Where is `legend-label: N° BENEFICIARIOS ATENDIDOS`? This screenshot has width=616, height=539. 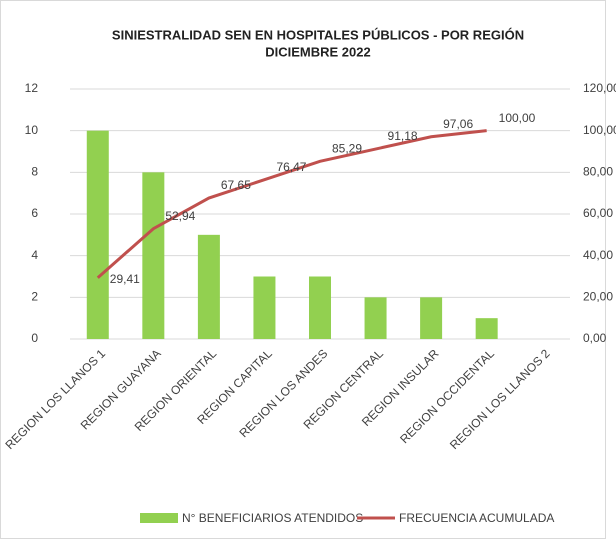 legend-label: N° BENEFICIARIOS ATENDIDOS is located at coordinates (272, 518).